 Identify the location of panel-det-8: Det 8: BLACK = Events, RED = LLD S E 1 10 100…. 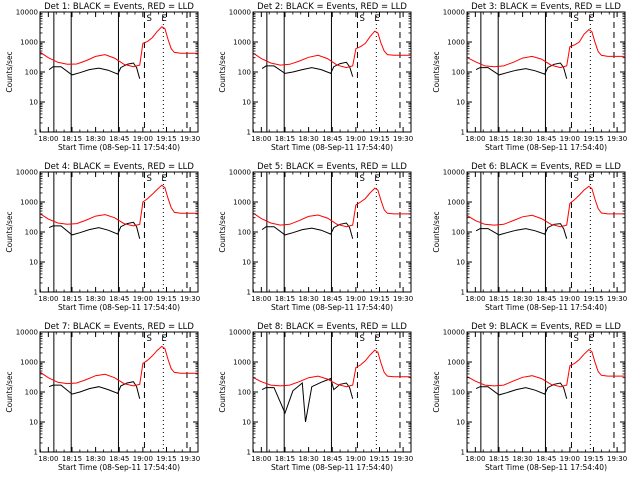
(315, 397).